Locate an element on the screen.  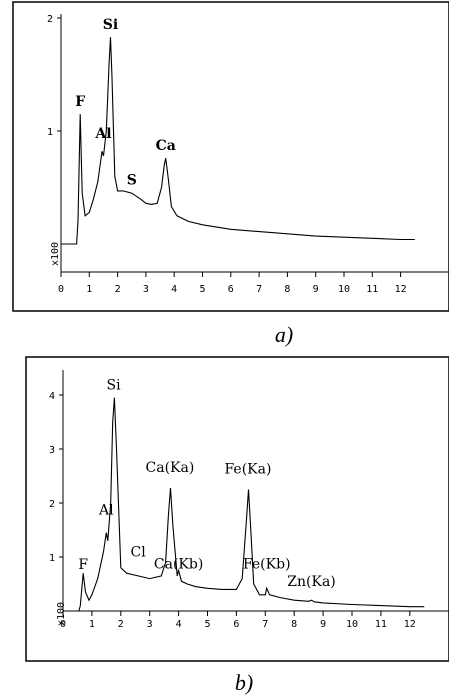
y-tick-label: 4 is located at coordinates (52, 396).